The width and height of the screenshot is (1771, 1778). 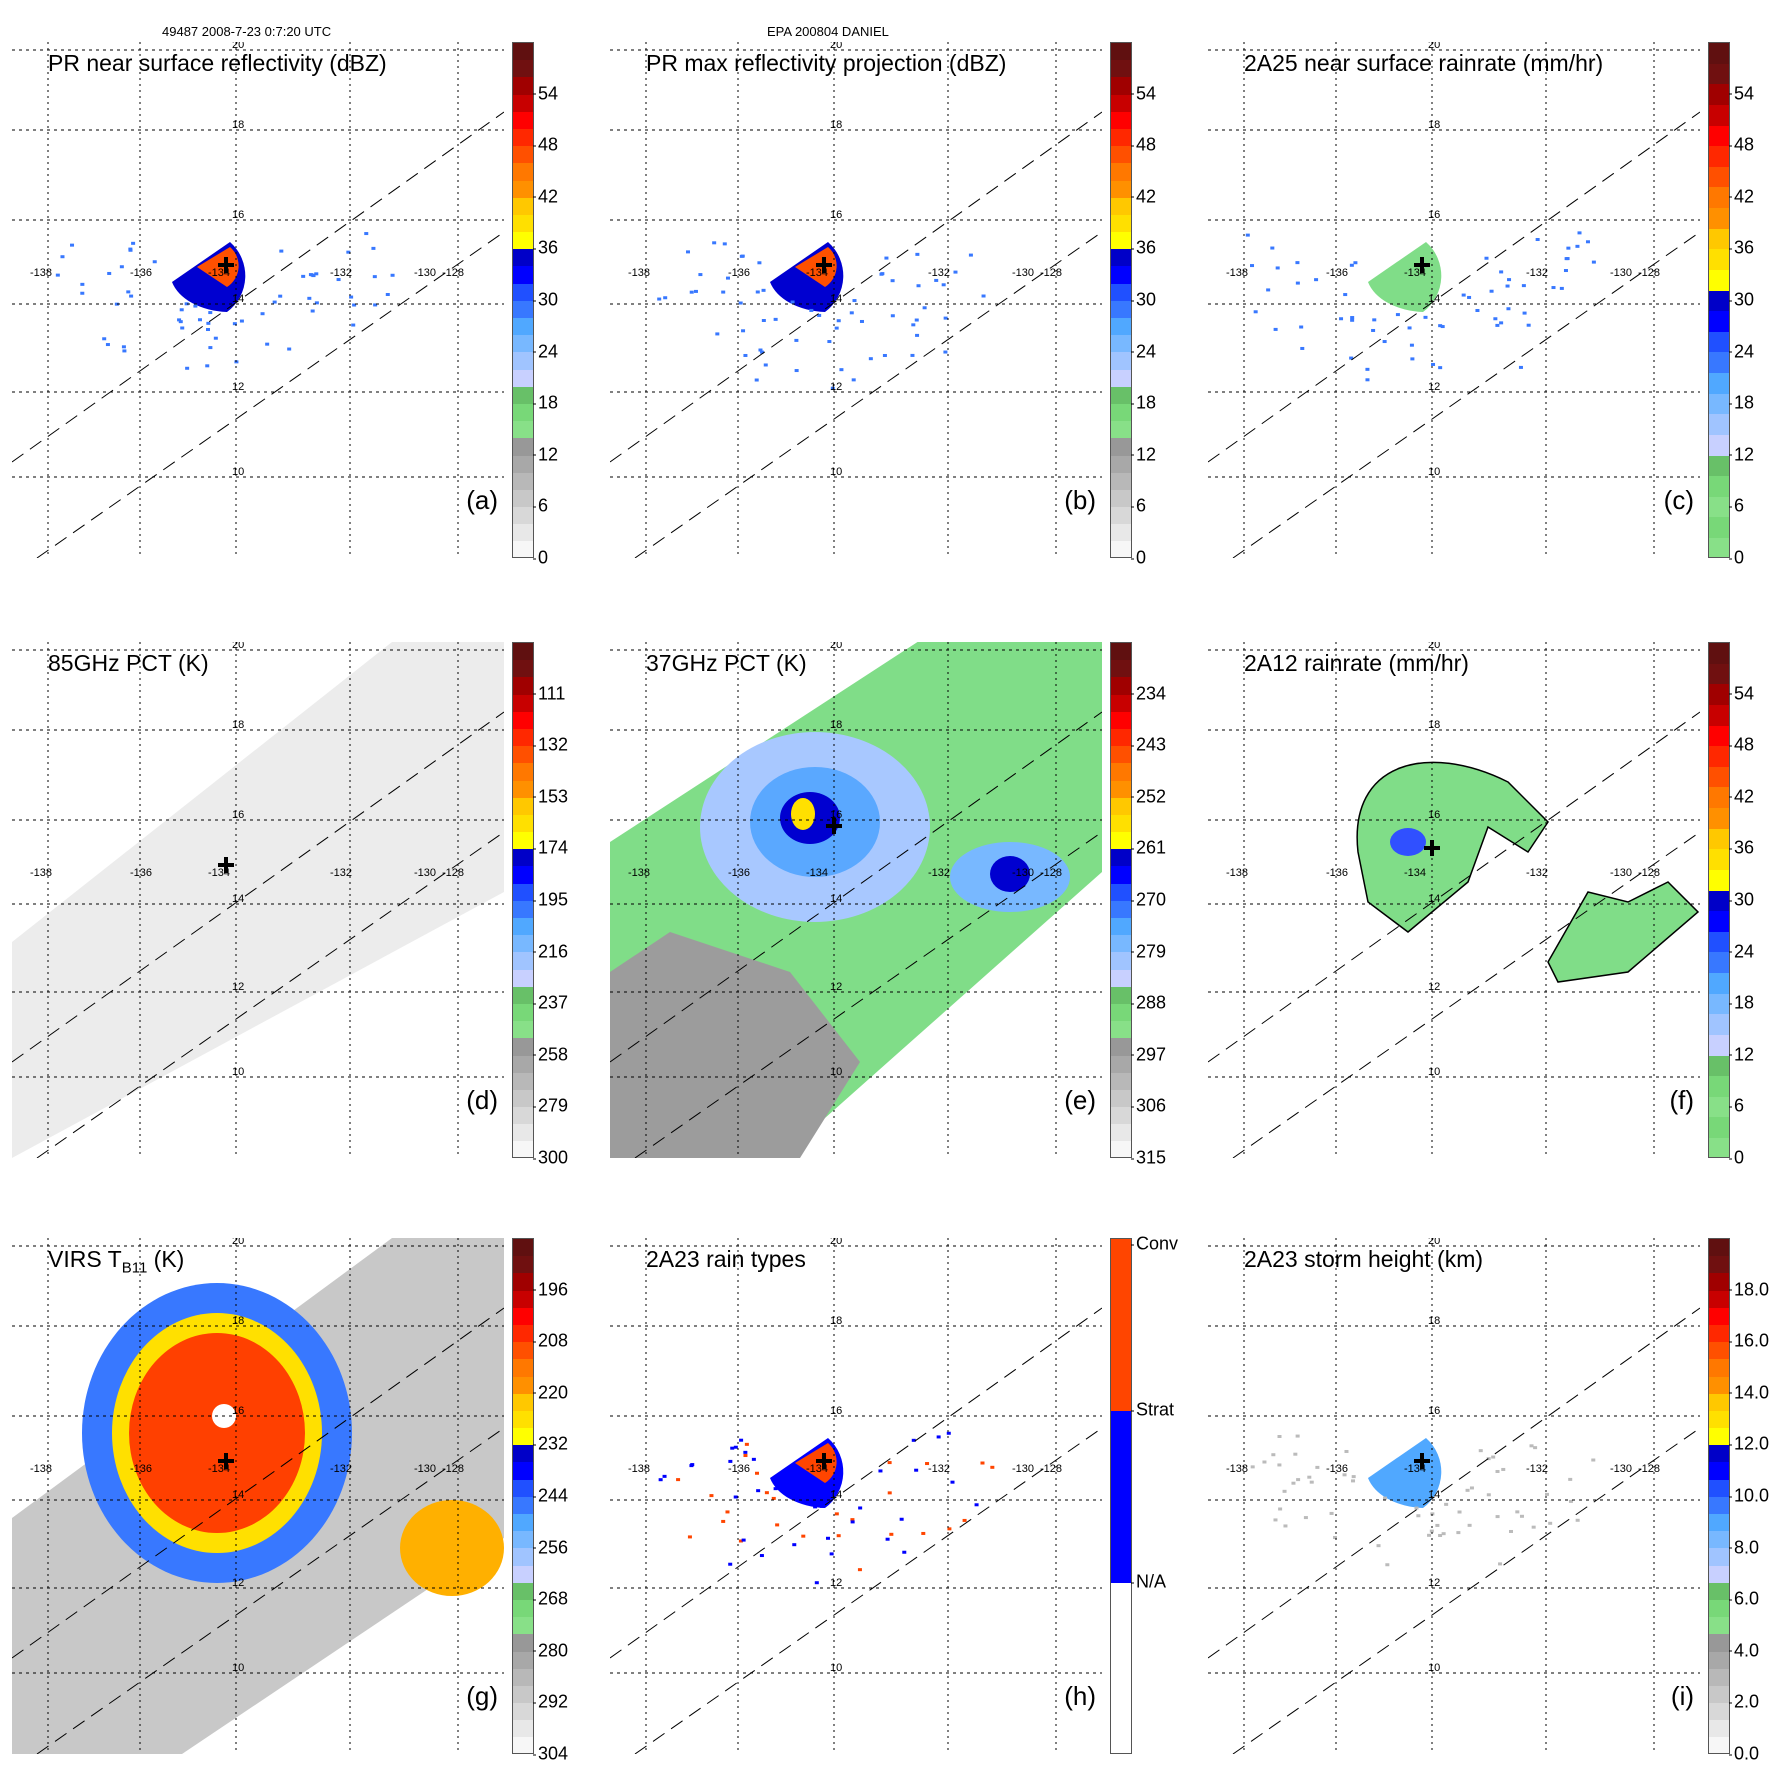 I want to click on colorbar-tick-label: 6.0, so click(x=1744, y=1598).